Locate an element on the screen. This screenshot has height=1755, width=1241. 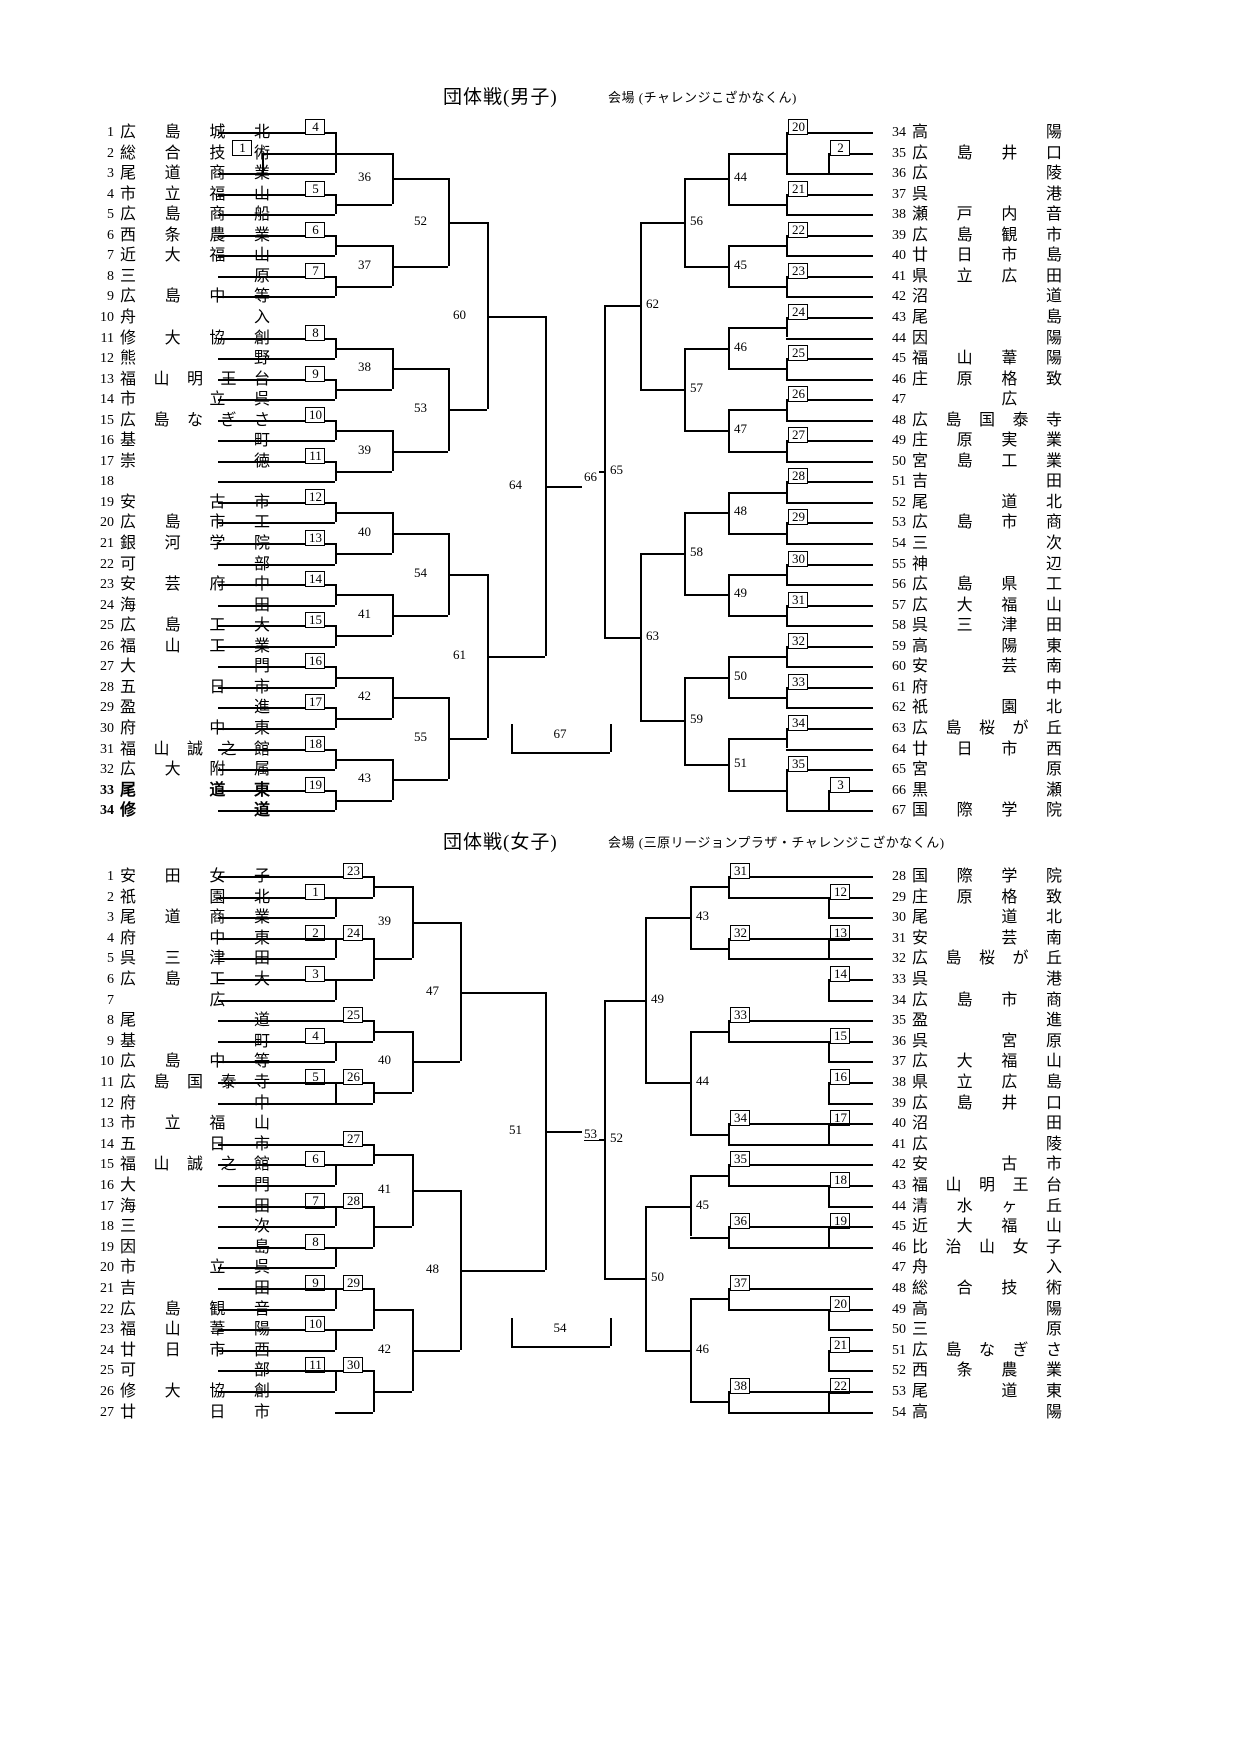
entry-name: 呉三津田 is located at coordinates (195, 959).